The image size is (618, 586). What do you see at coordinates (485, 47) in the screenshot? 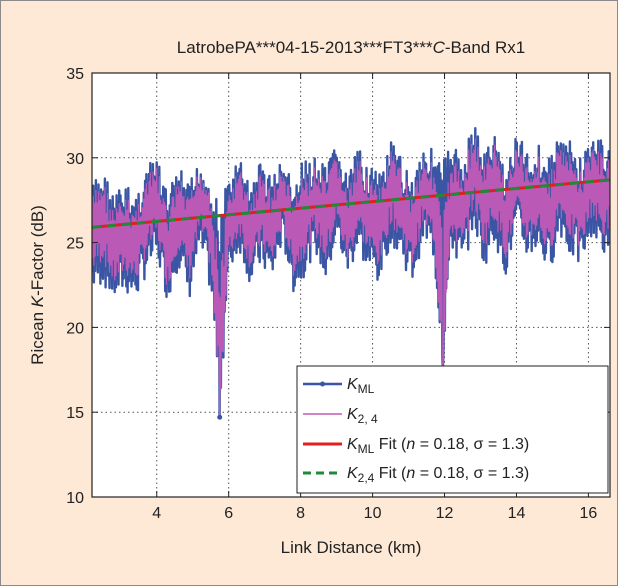
I see `title-suffix: -Band Rx1` at bounding box center [485, 47].